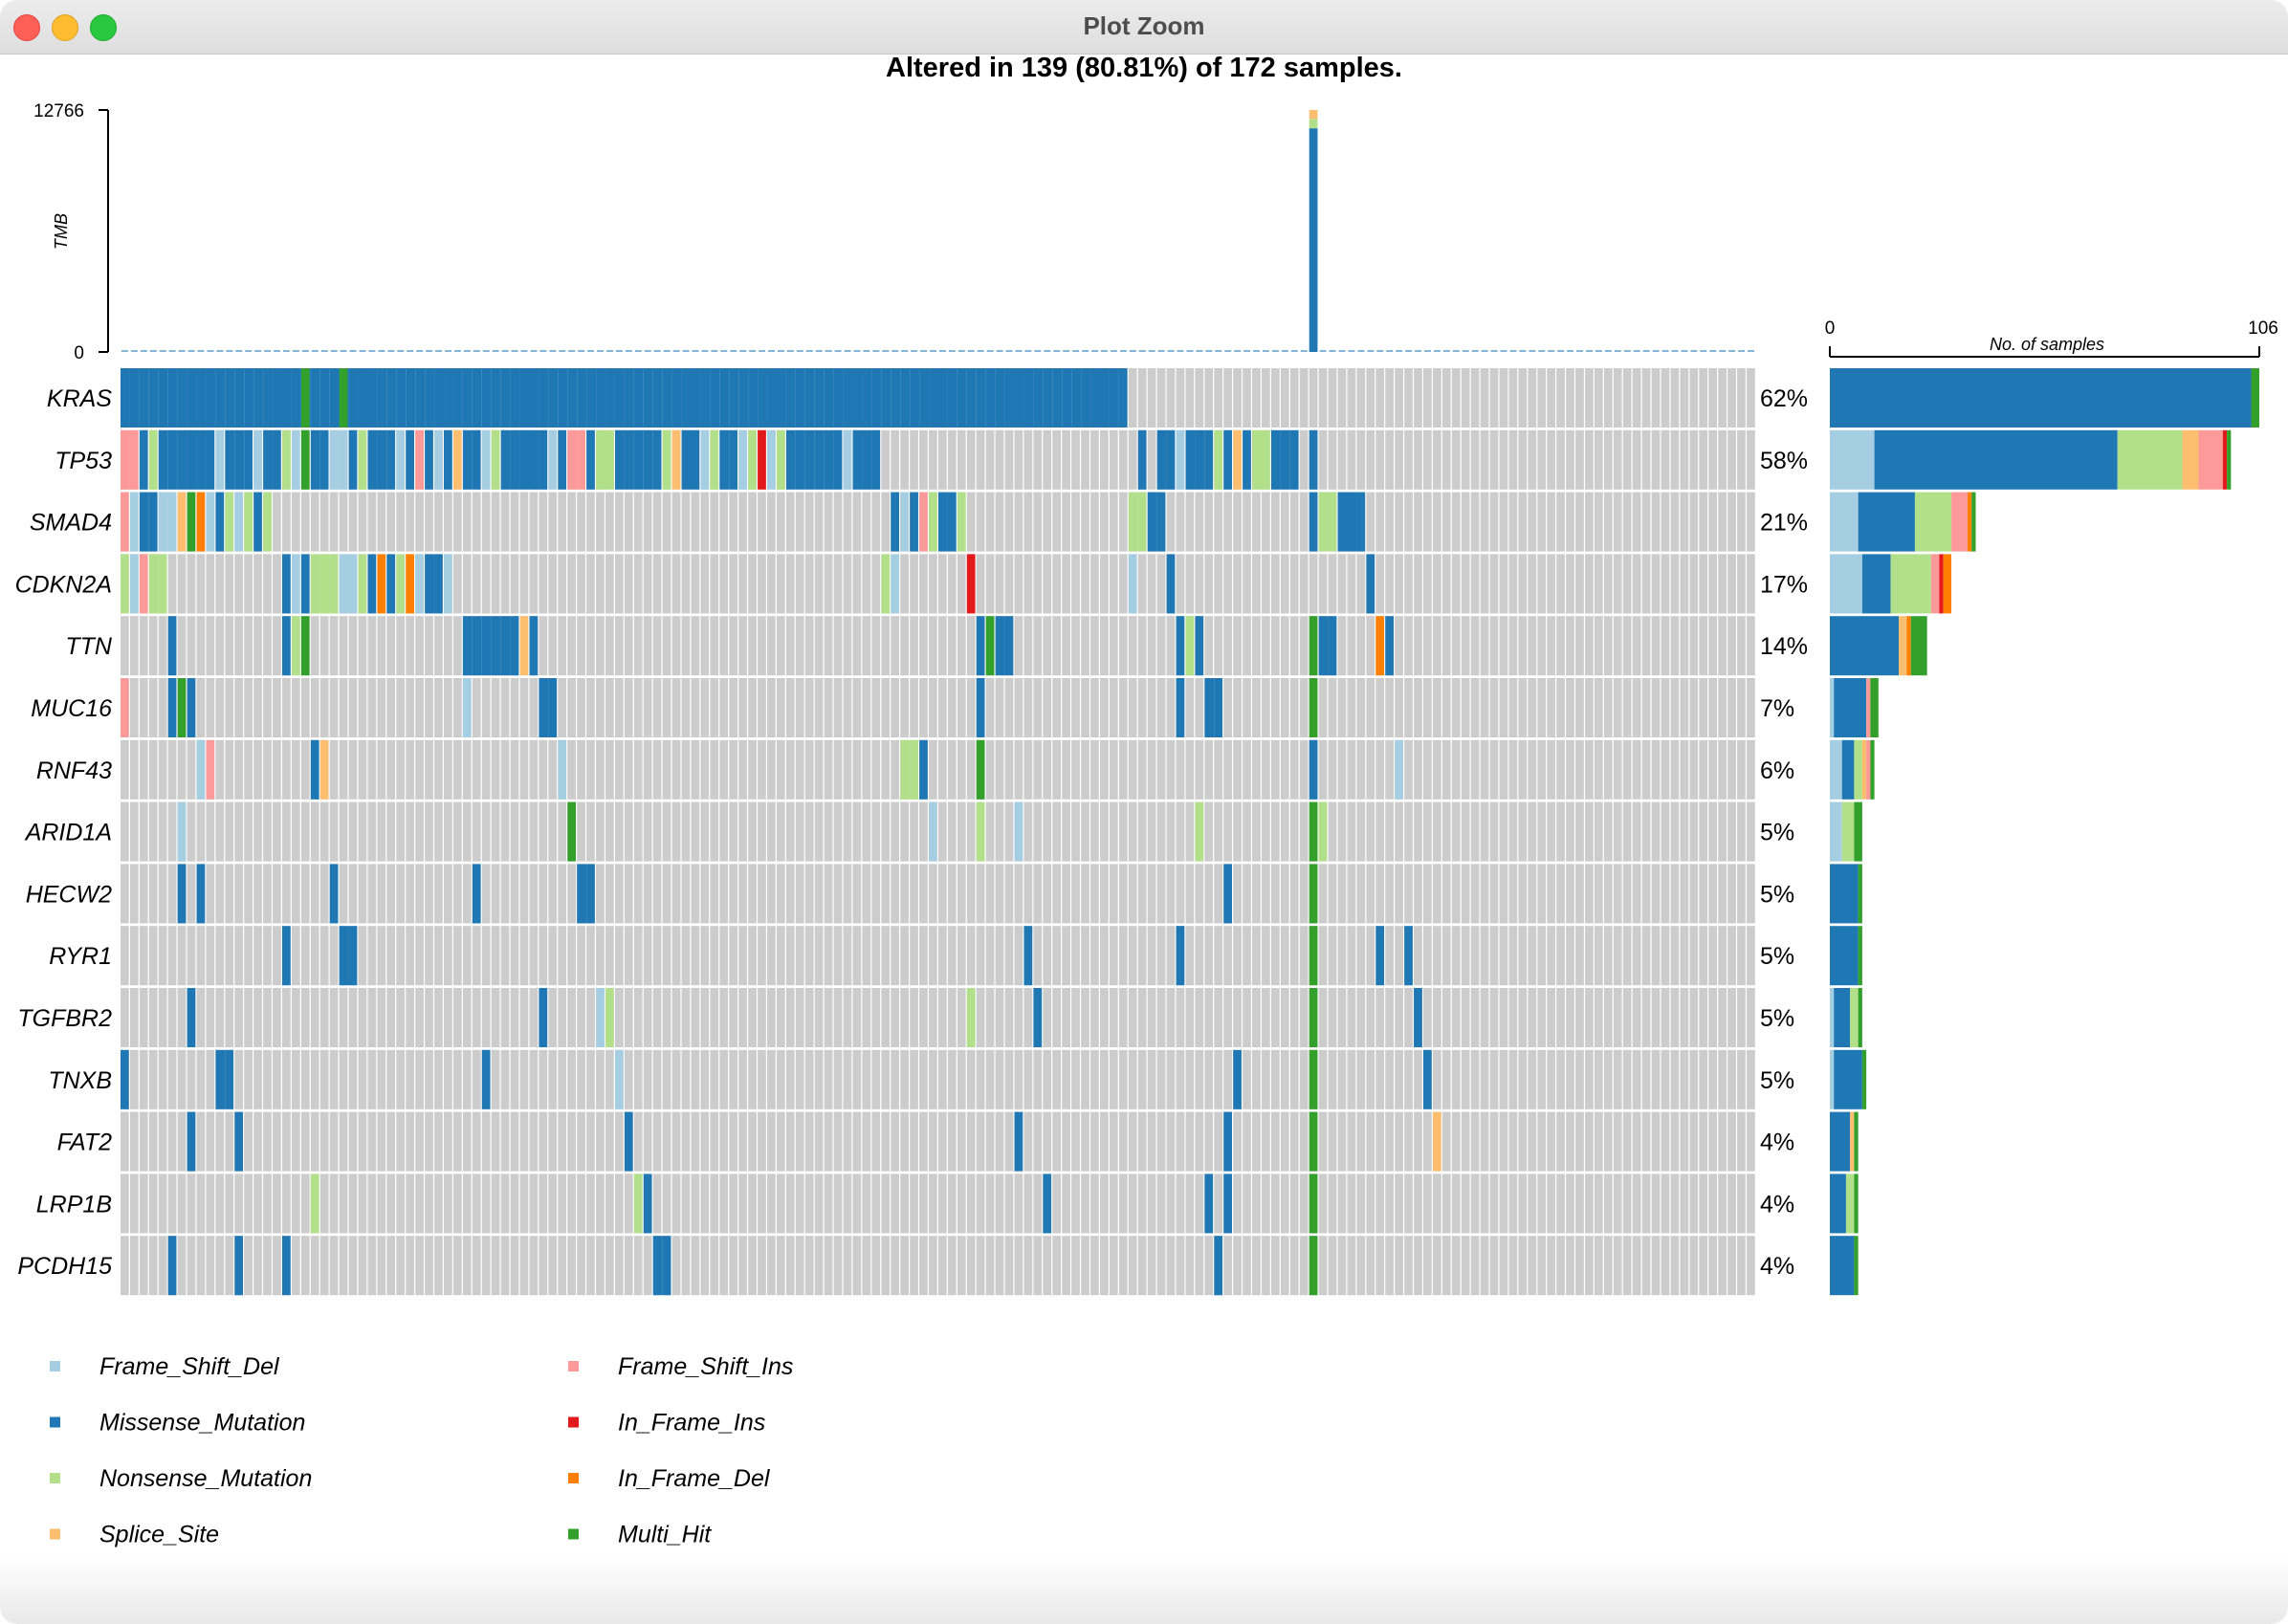 Image resolution: width=2288 pixels, height=1624 pixels. Describe the element at coordinates (26, 28) in the screenshot. I see `close-button` at that location.